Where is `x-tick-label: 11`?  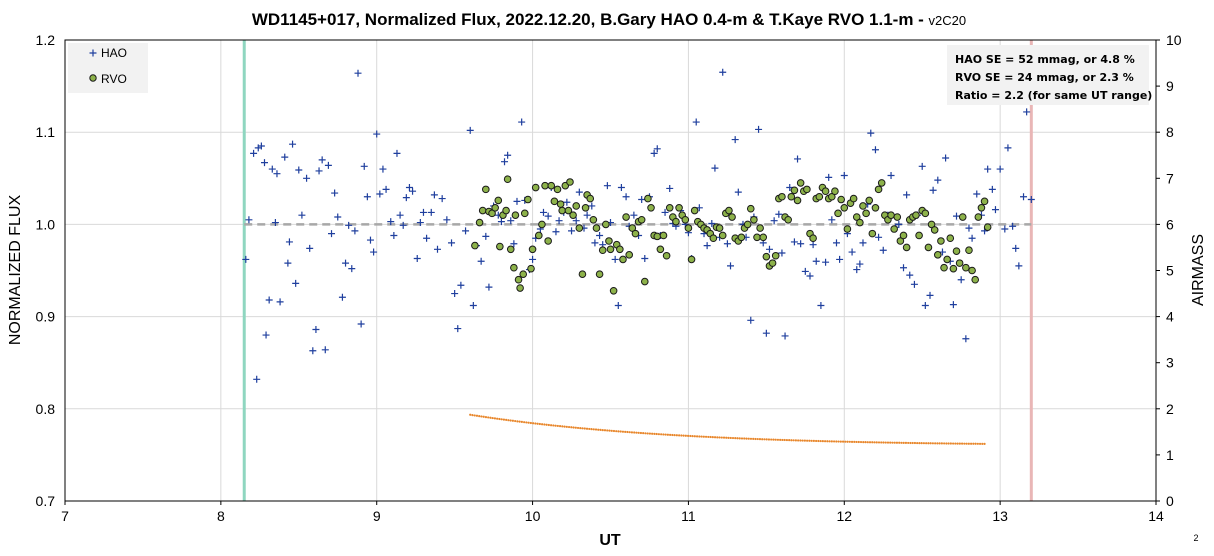
x-tick-label: 11 is located at coordinates (688, 516).